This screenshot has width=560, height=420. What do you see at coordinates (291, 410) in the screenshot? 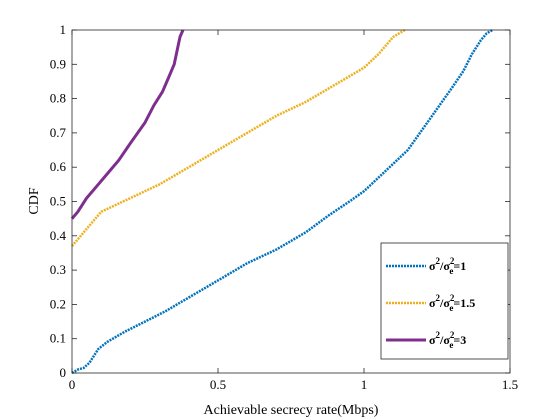
I see `x-axis-label: Achievable secrecy rate(Mbps)` at bounding box center [291, 410].